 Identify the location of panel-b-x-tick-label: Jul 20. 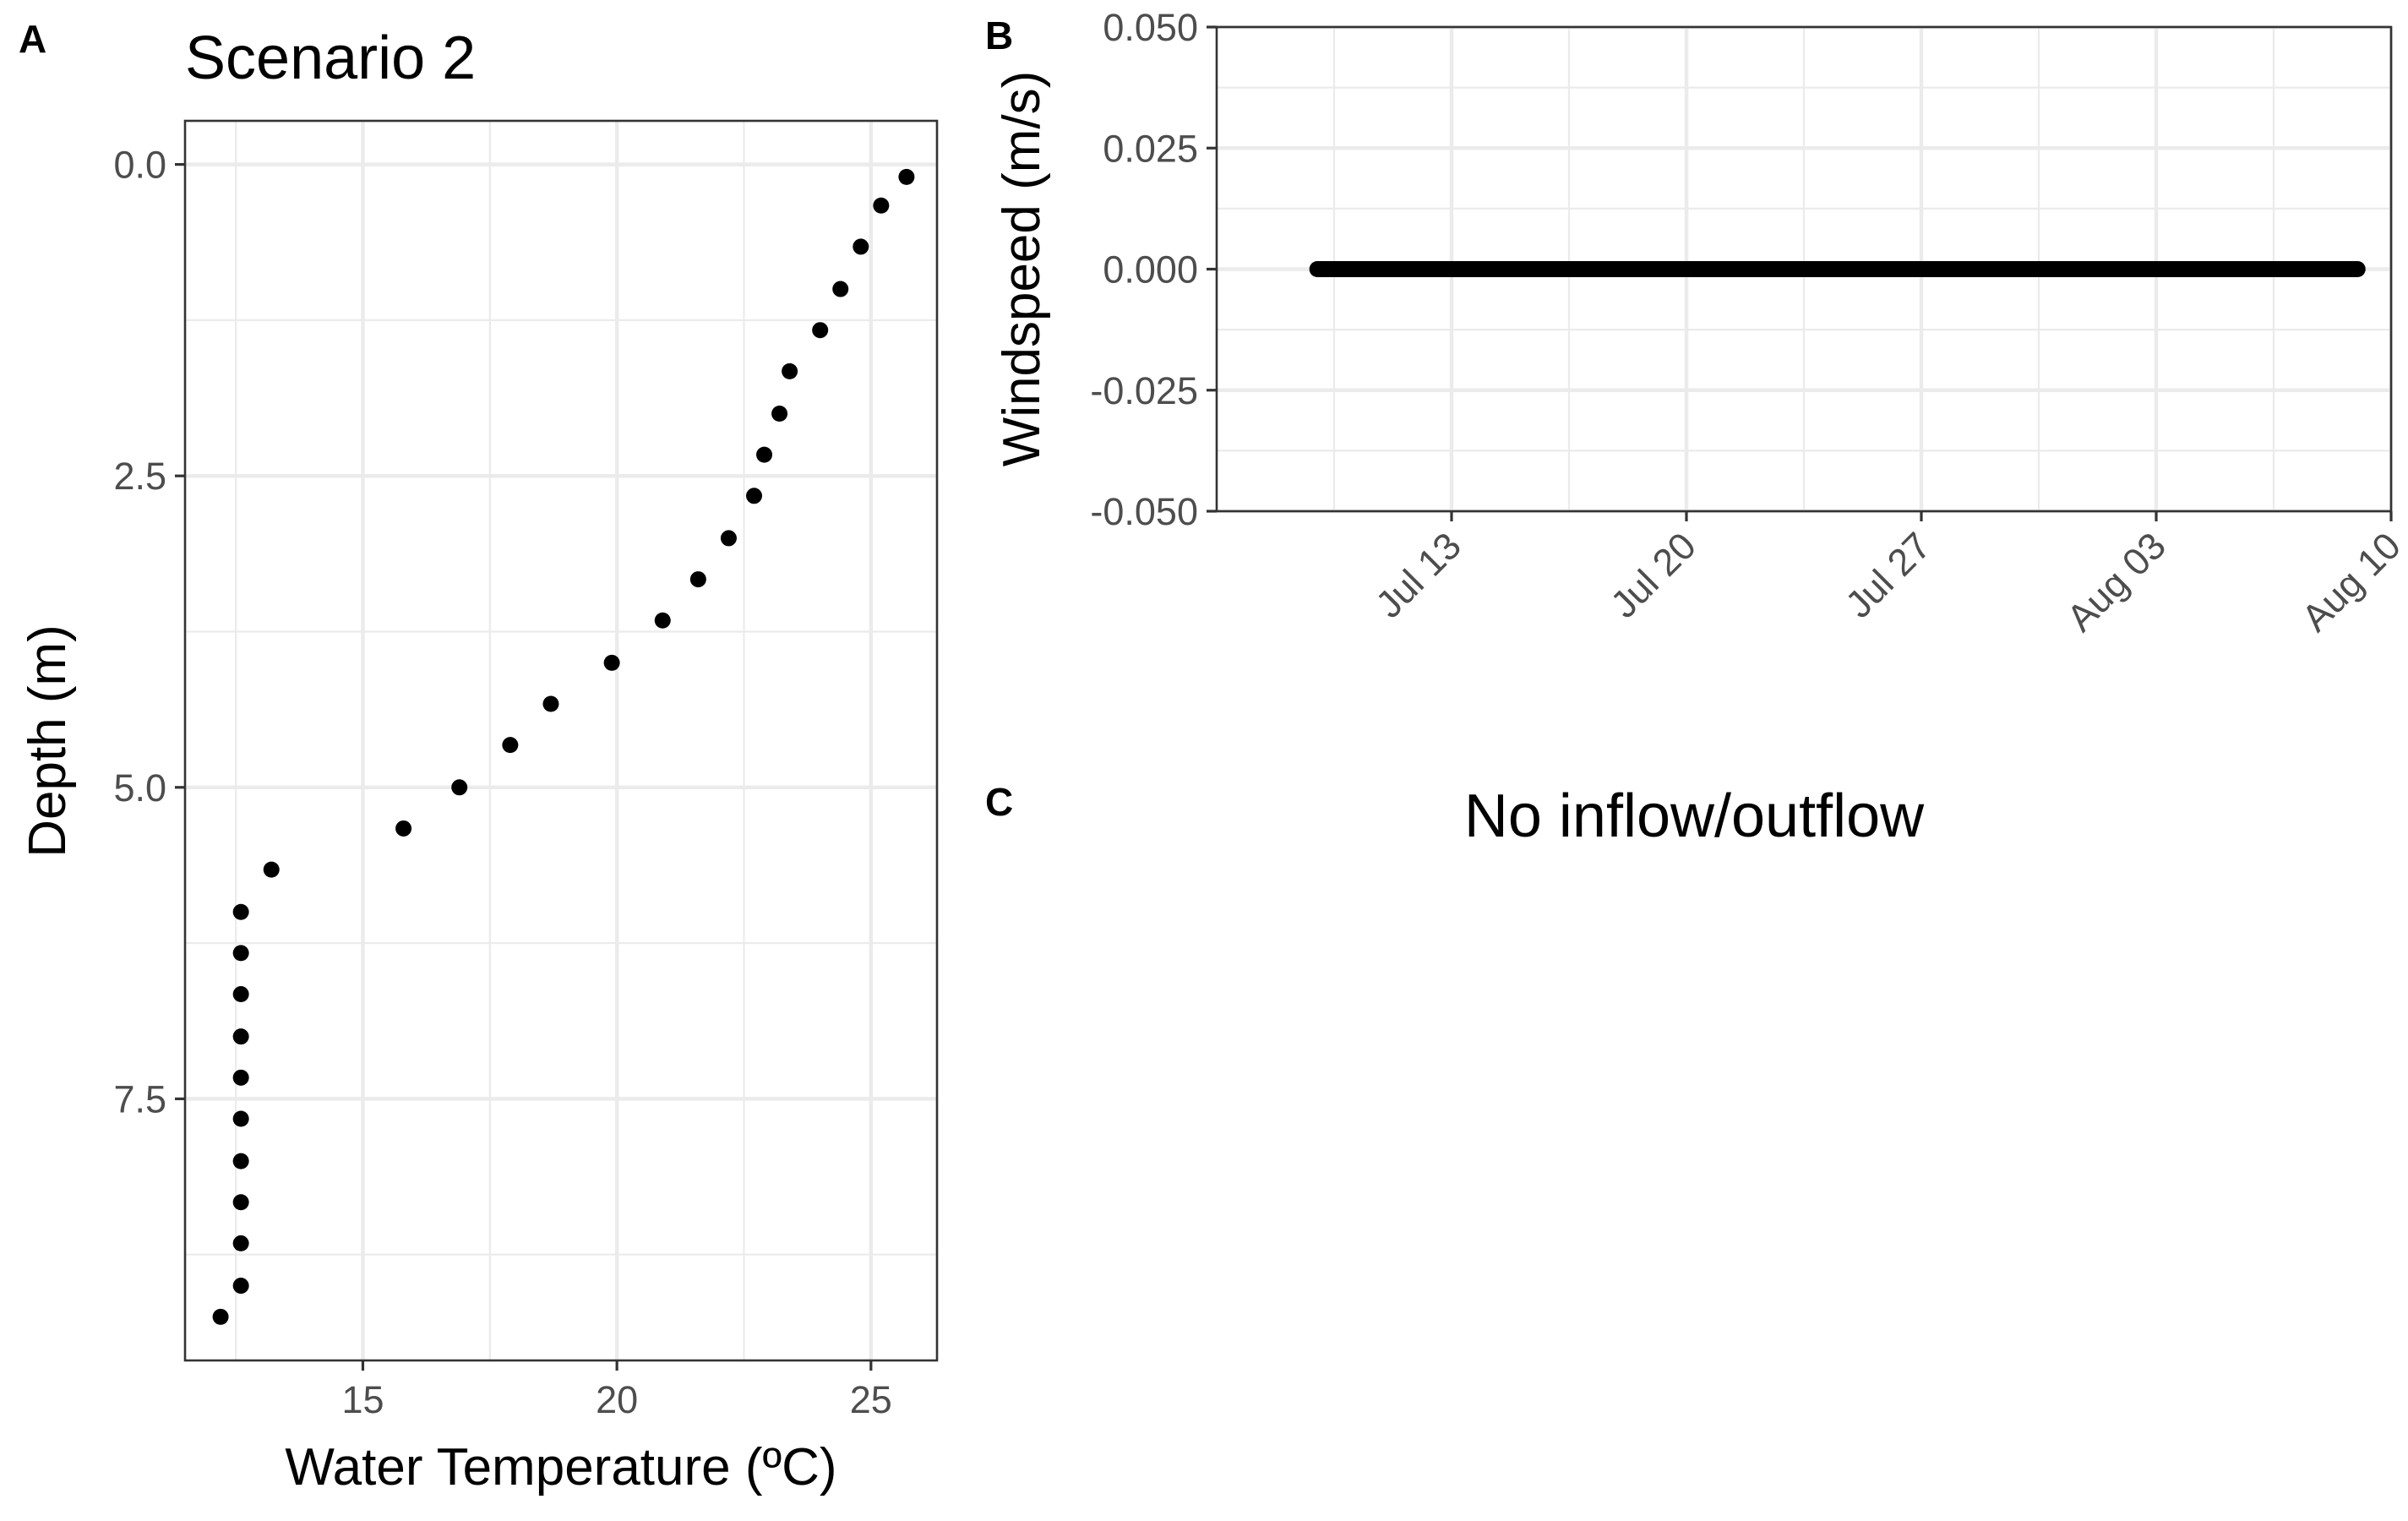
(1653, 575).